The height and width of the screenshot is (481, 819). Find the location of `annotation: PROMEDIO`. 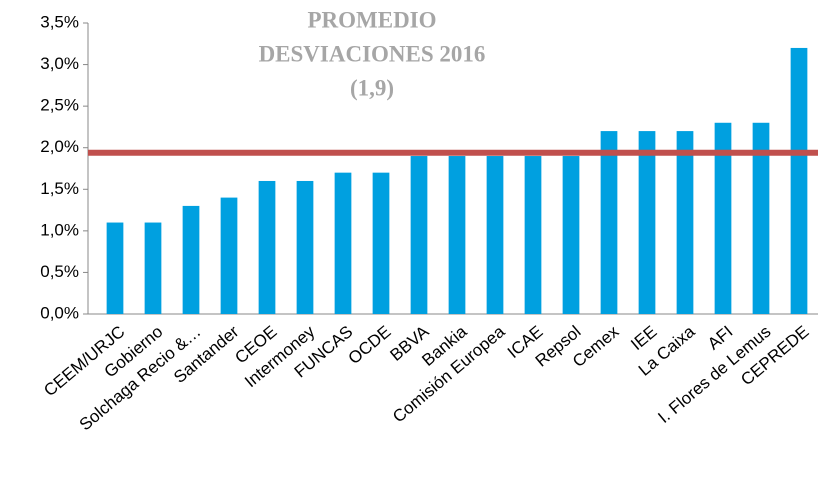

annotation: PROMEDIO is located at coordinates (371, 19).